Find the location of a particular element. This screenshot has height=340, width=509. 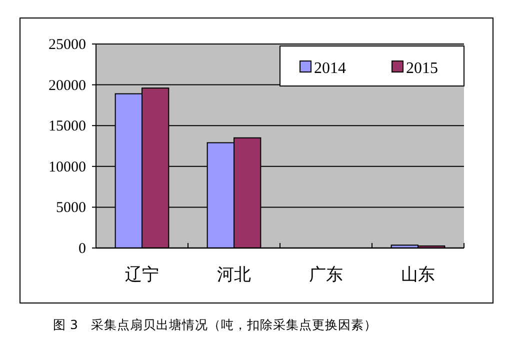

legend-label: 2014 is located at coordinates (330, 68).